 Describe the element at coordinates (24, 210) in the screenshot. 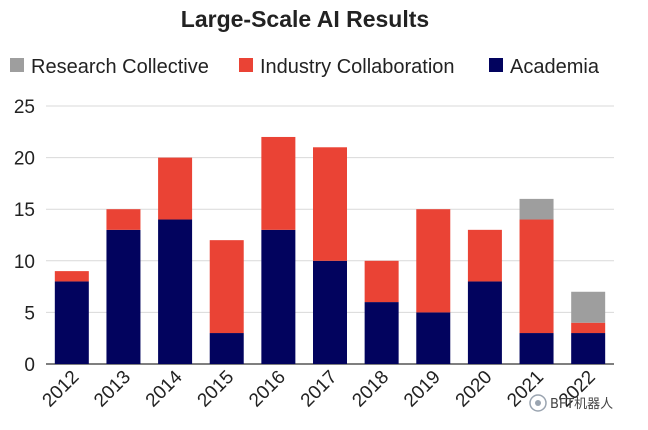

I see `y-tick-label: 15` at that location.